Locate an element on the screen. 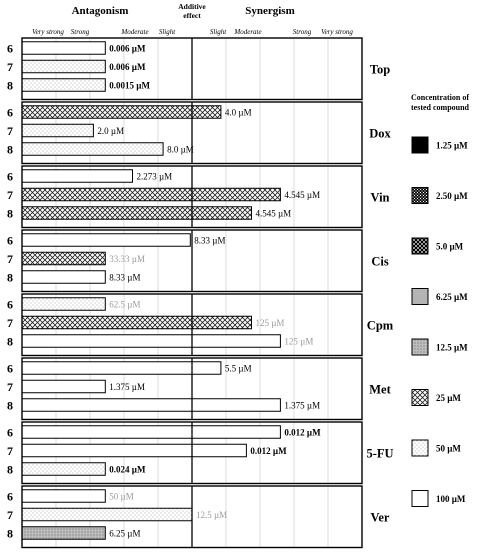 This screenshot has height=555, width=479. bar-label: 0.006 µM is located at coordinates (127, 49).